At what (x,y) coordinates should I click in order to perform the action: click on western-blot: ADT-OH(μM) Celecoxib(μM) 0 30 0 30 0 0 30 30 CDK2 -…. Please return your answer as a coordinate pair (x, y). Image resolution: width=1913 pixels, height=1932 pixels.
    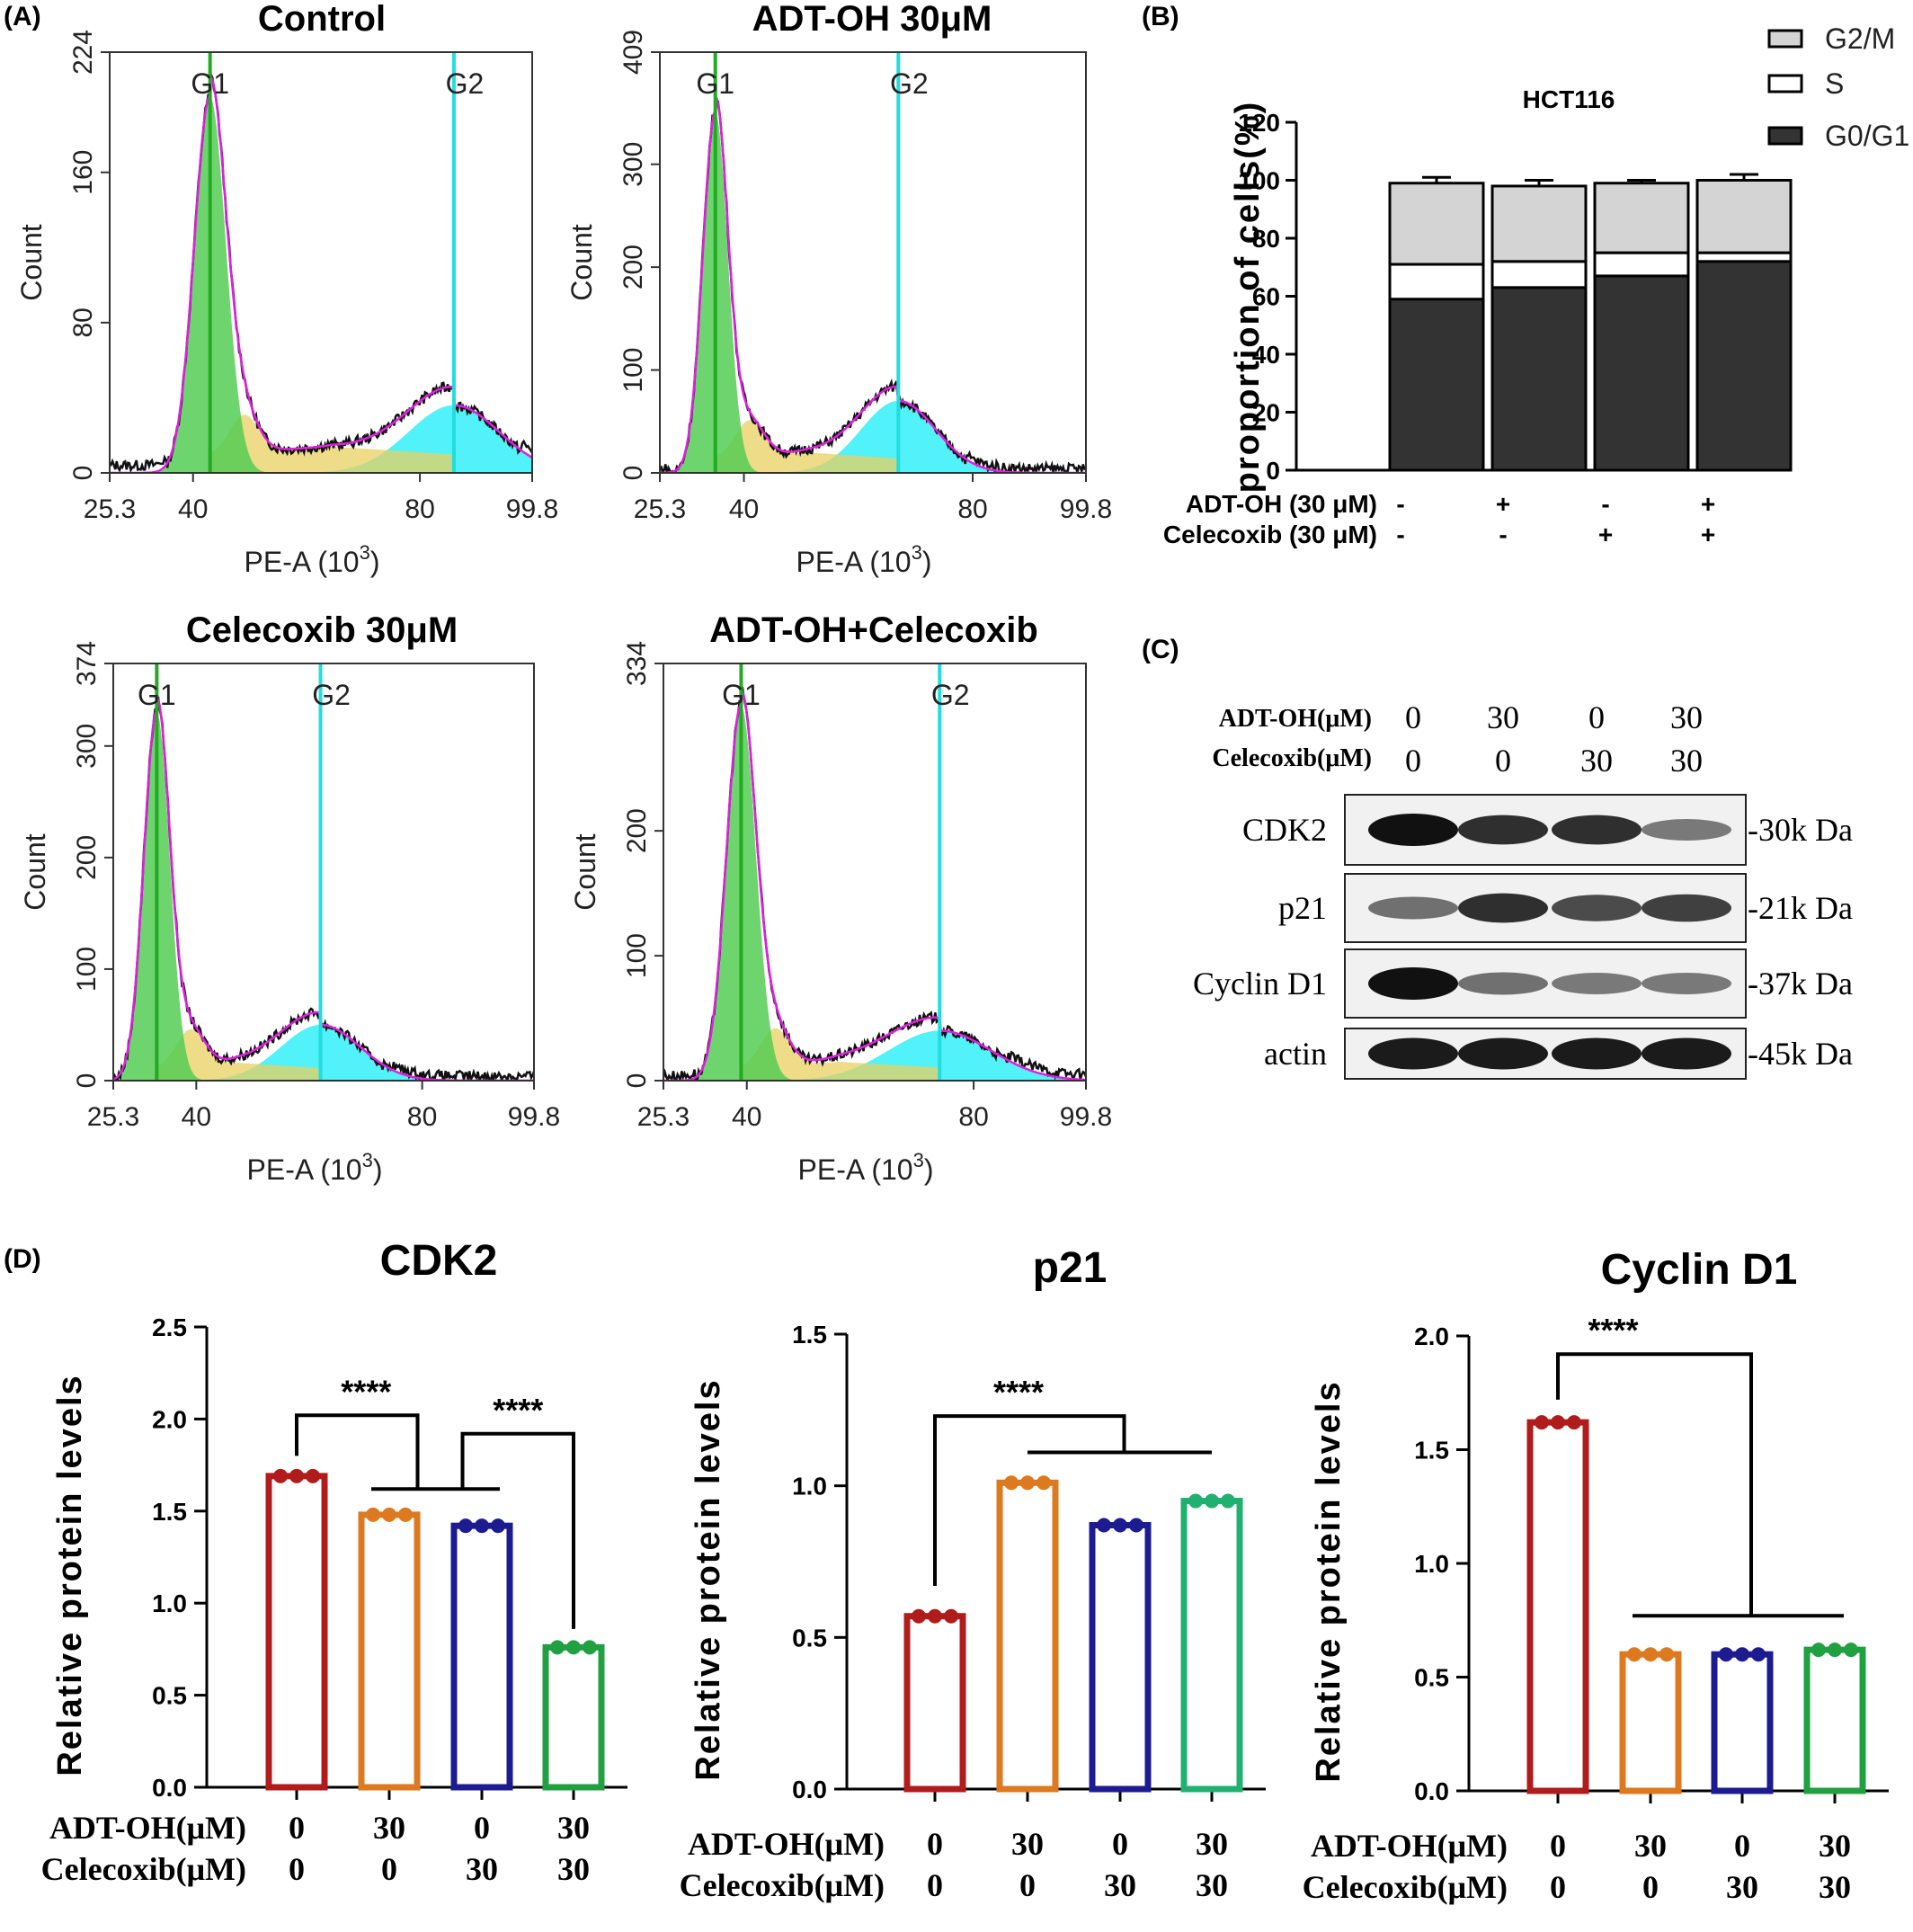
    Looking at the image, I should click on (1523, 889).